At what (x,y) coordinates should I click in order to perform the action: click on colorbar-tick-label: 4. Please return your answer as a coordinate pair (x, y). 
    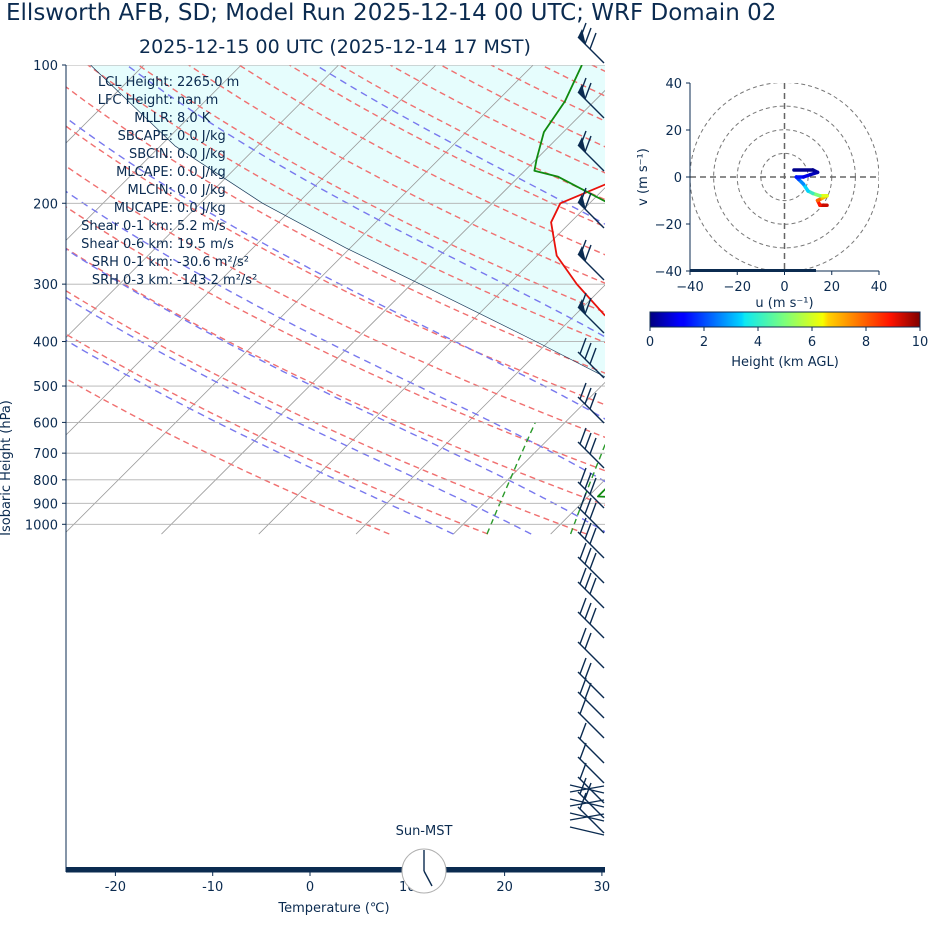
    Looking at the image, I should click on (758, 342).